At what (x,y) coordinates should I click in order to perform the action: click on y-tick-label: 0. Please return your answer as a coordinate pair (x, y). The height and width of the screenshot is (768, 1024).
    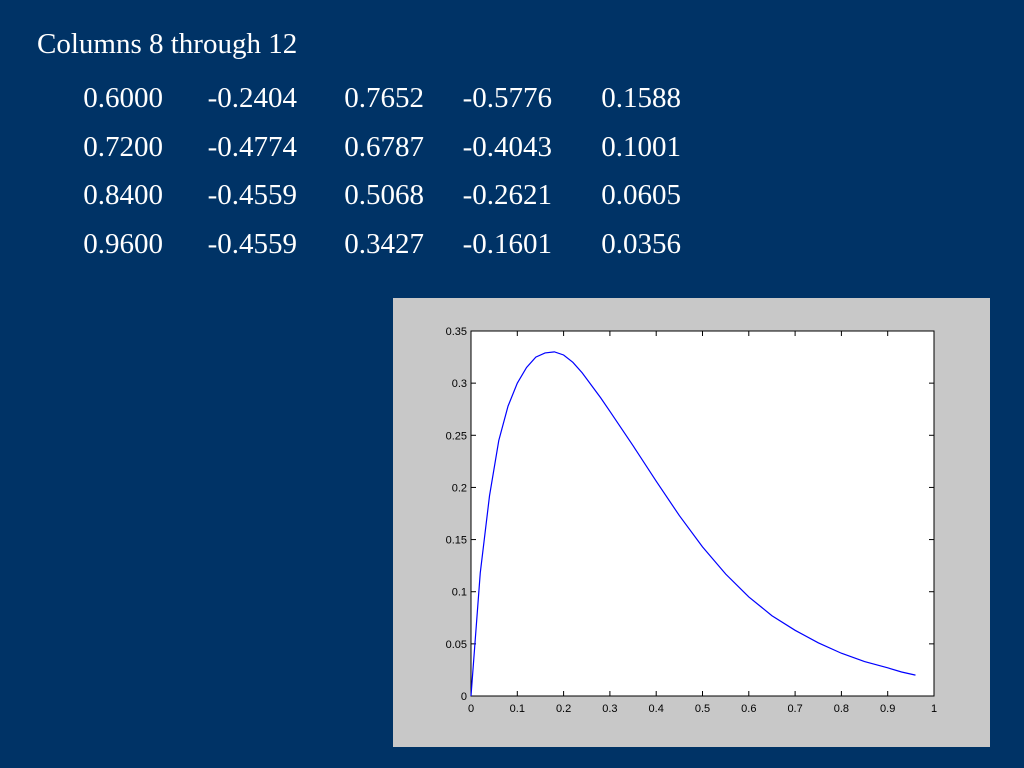
    Looking at the image, I should click on (464, 697).